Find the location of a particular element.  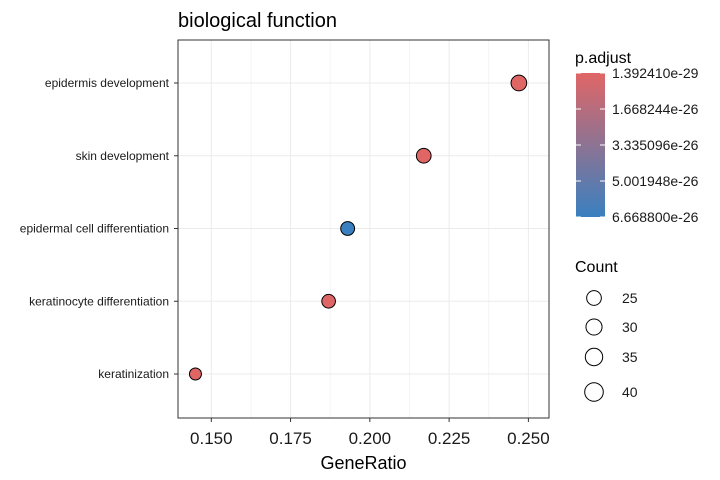

x-tick-label: 0.175 is located at coordinates (290, 438).